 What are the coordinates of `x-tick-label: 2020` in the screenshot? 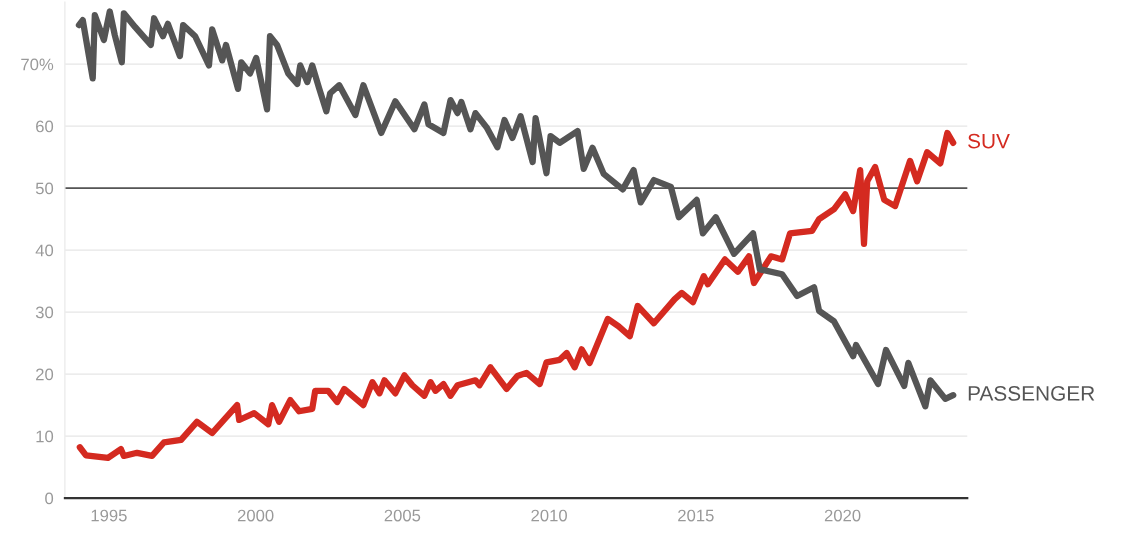 It's located at (842, 515).